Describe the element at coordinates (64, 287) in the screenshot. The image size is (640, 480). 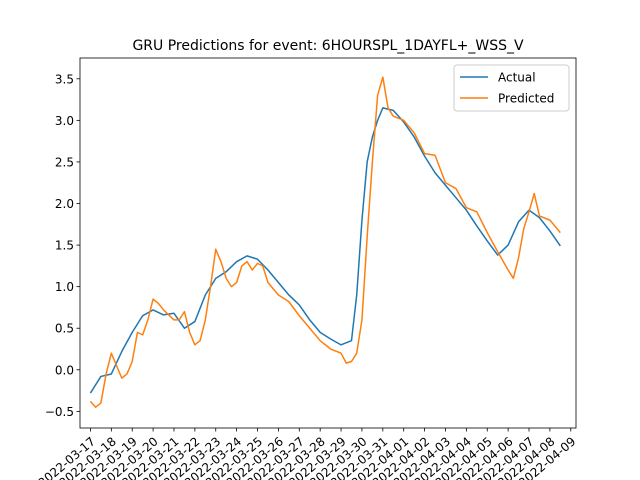
I see `y-tick-label: 1.0` at that location.